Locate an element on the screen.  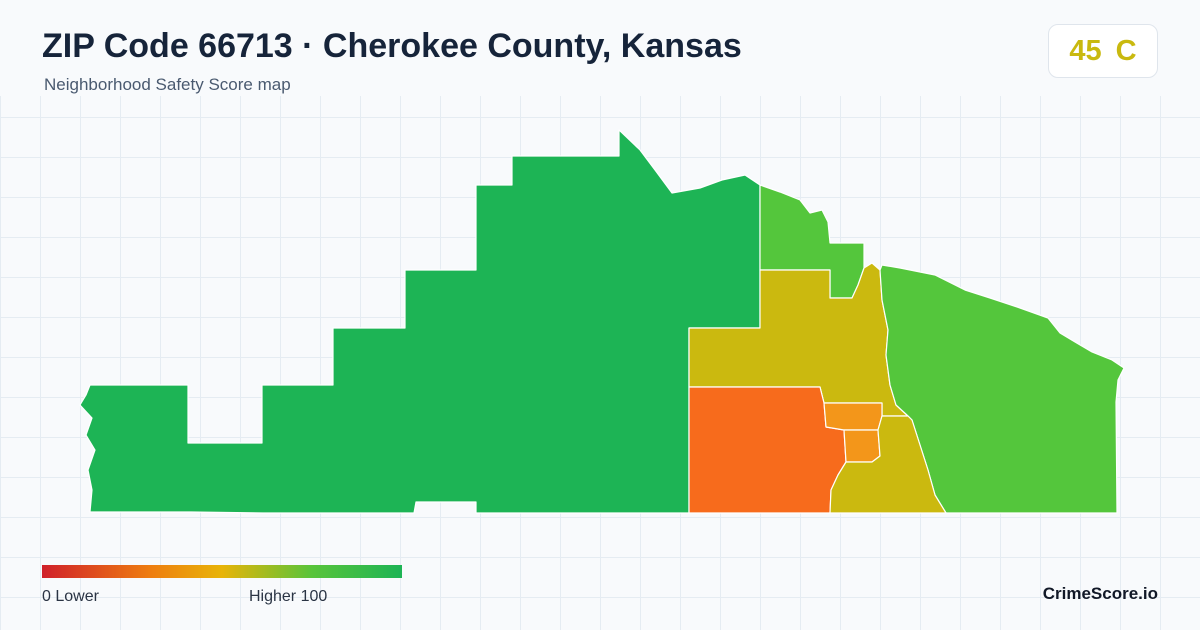
page-subtitle: Neighborhood Safety Score map is located at coordinates (167, 84).